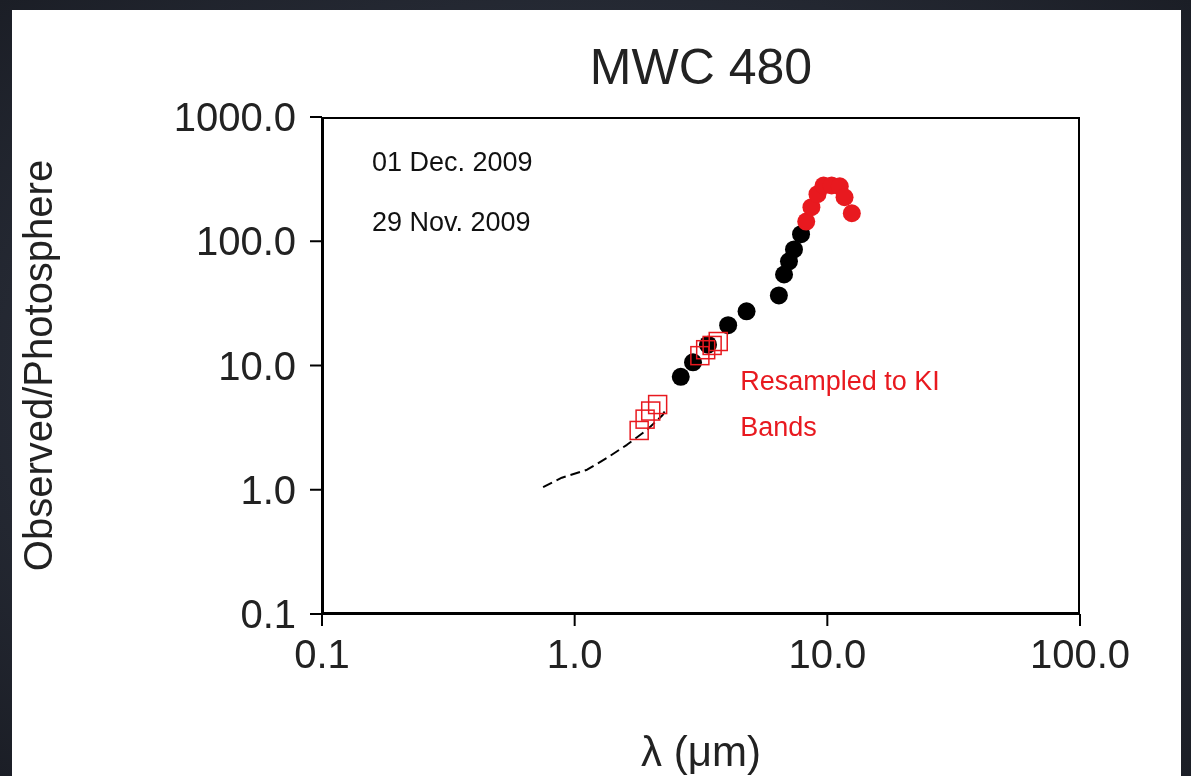 This screenshot has width=1191, height=776. Describe the element at coordinates (245, 241) in the screenshot. I see `y-tick-label: 100.0` at that location.